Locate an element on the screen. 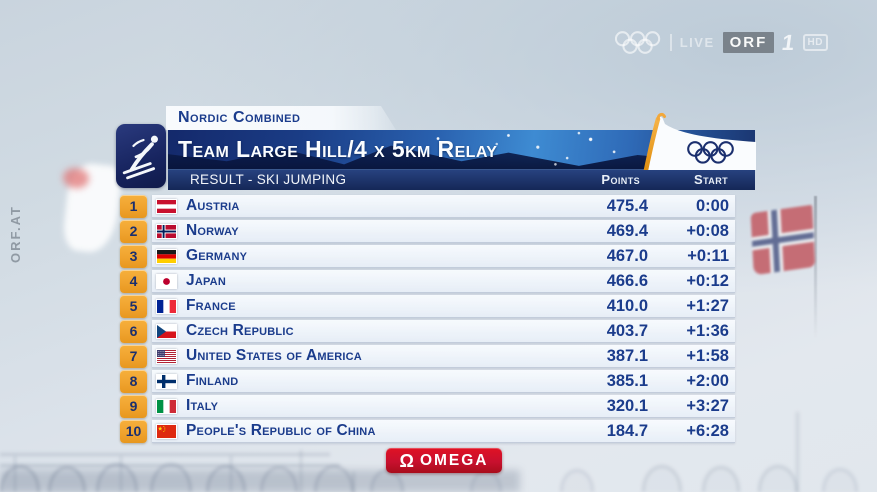 The image size is (877, 492). event-category-label: Nordic Combined is located at coordinates (239, 117).